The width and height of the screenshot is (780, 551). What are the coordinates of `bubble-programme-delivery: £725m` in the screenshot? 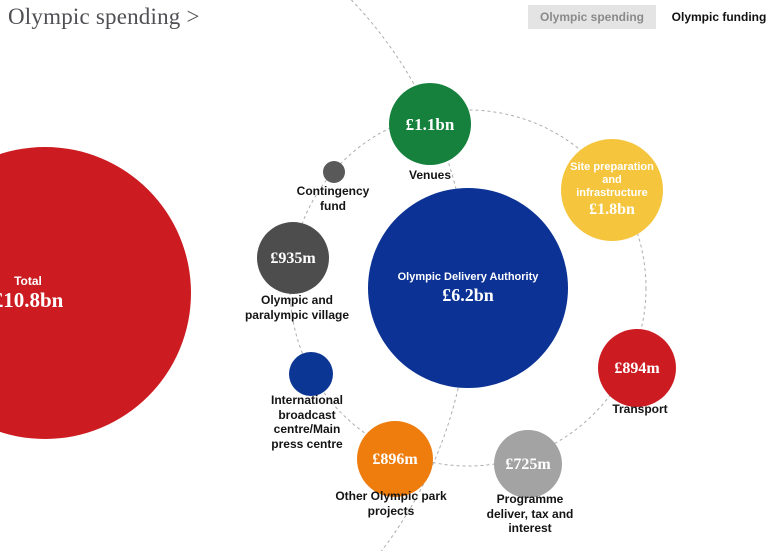 It's located at (528, 464).